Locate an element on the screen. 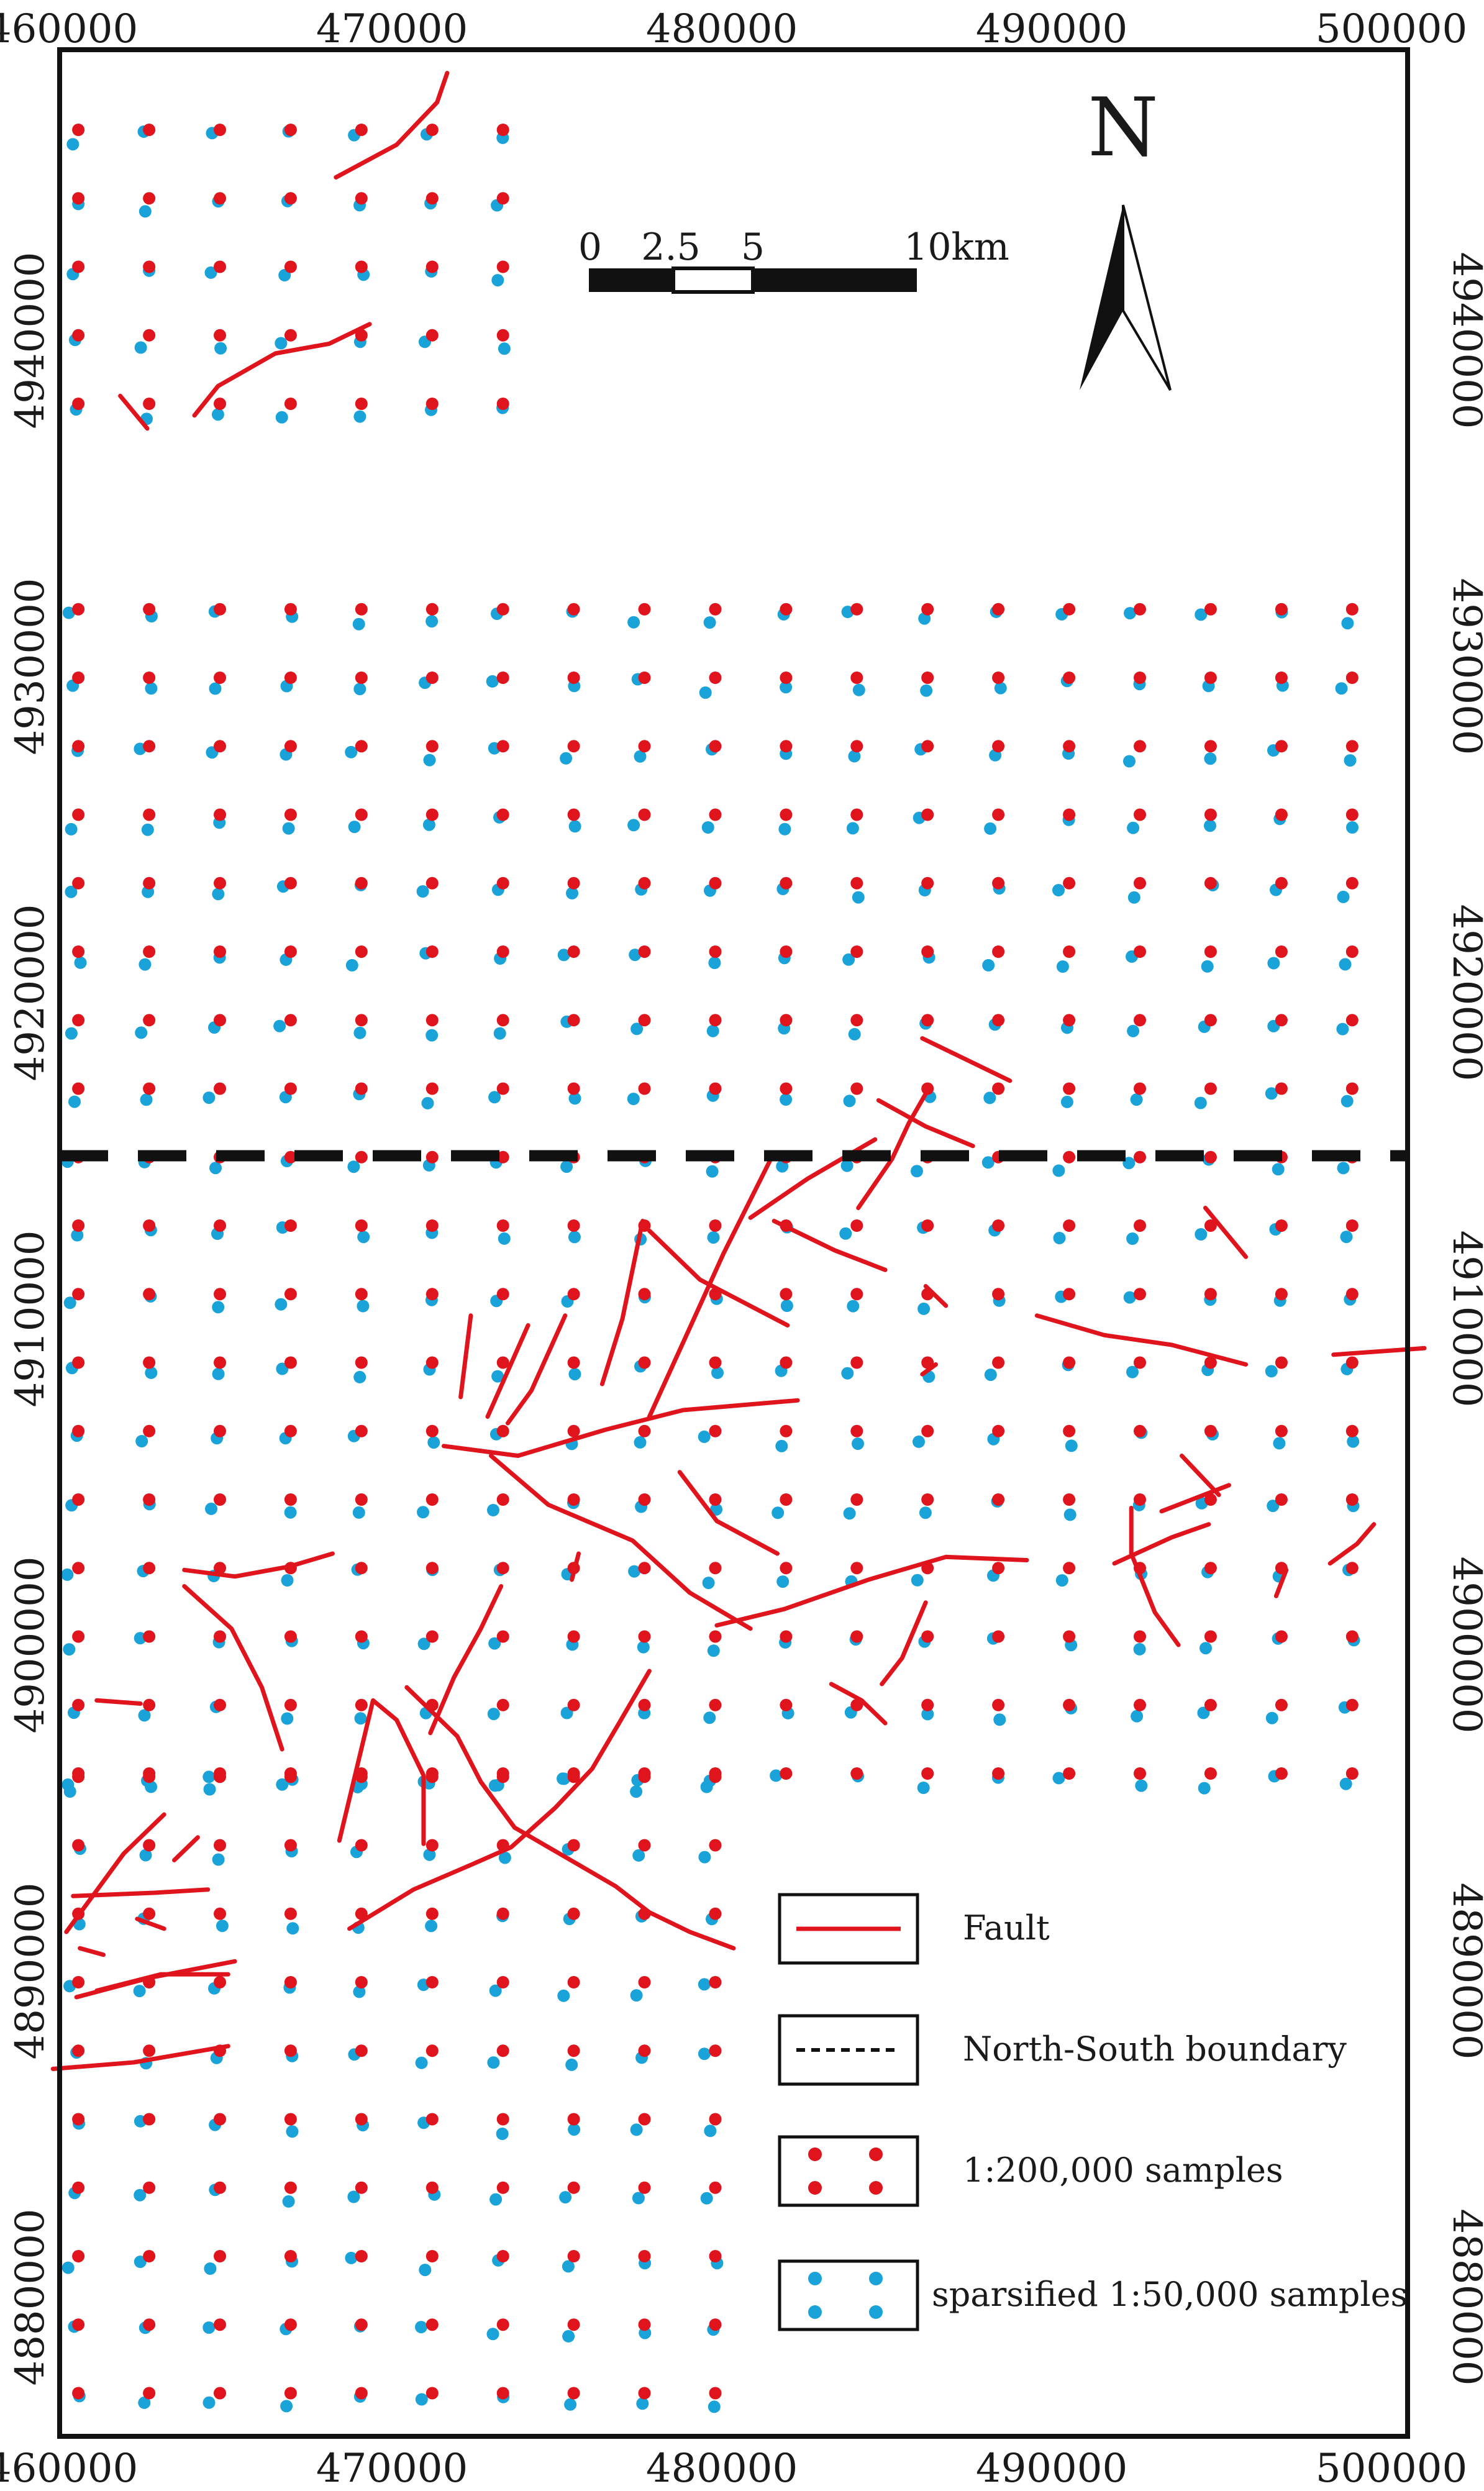 Image resolution: width=1484 pixels, height=2491 pixels. left-y-tick-label: 4900000 is located at coordinates (30, 1645).